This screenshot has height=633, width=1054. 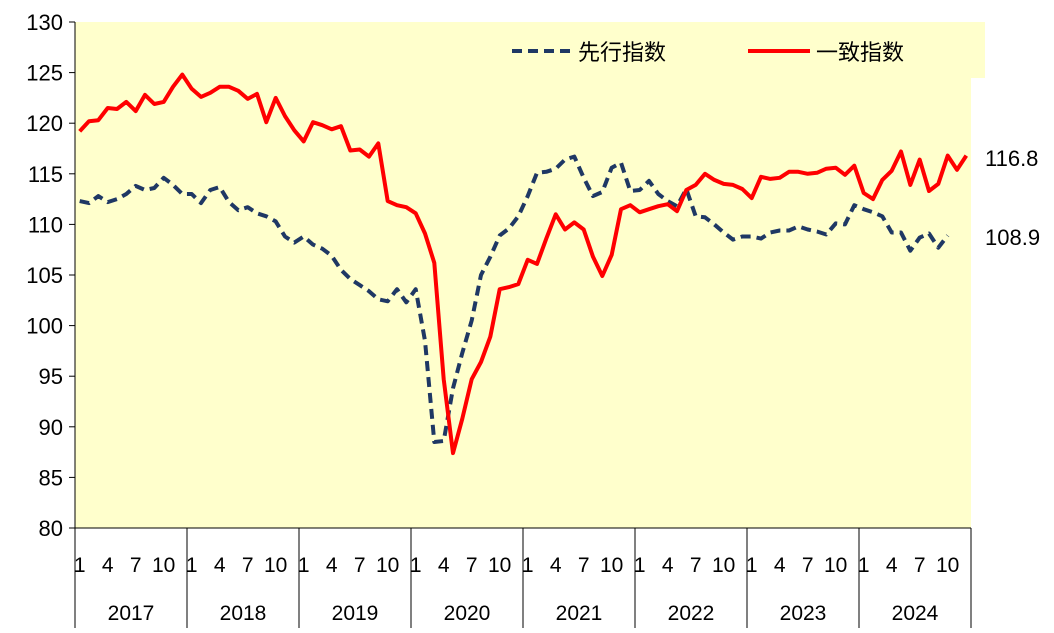 What do you see at coordinates (44, 326) in the screenshot?
I see `y-tick-label: 100` at bounding box center [44, 326].